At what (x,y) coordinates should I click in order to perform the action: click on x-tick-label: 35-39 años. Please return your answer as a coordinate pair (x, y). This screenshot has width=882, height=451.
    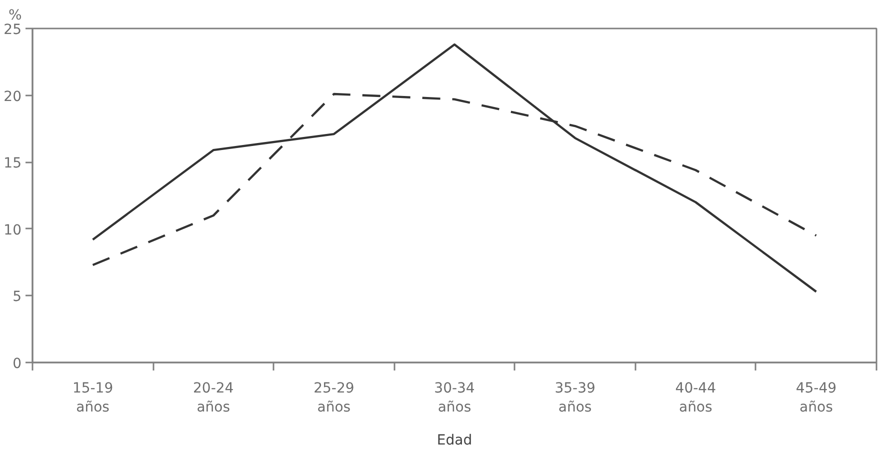
    Looking at the image, I should click on (575, 398).